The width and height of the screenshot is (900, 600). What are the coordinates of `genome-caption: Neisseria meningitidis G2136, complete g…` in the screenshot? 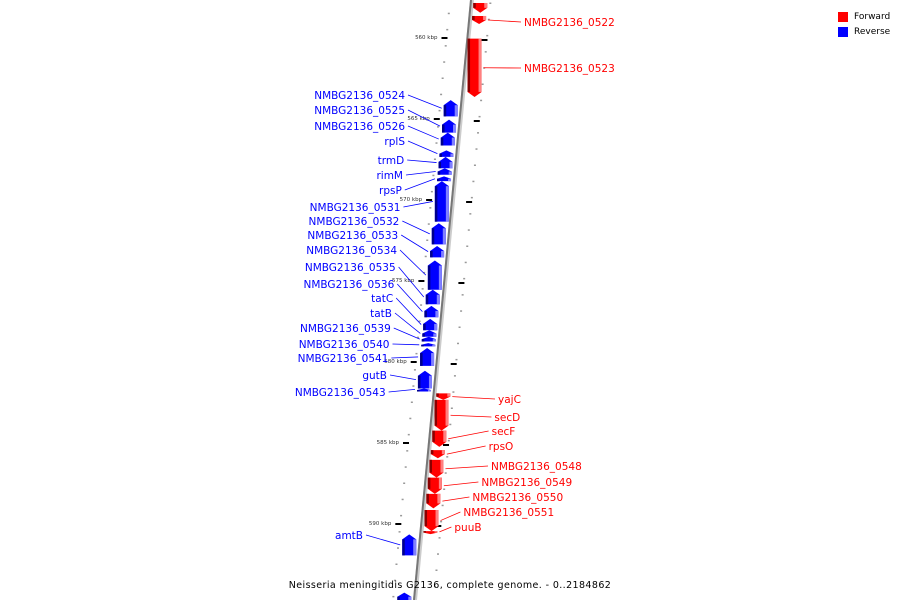 It's located at (450, 585).